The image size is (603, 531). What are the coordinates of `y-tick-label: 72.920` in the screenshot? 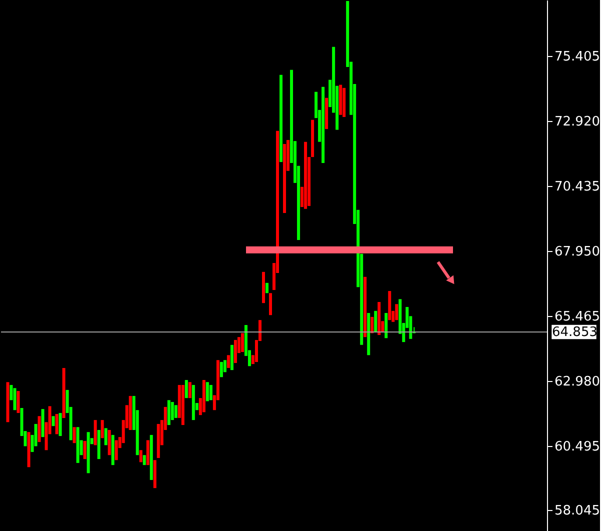 It's located at (577, 122).